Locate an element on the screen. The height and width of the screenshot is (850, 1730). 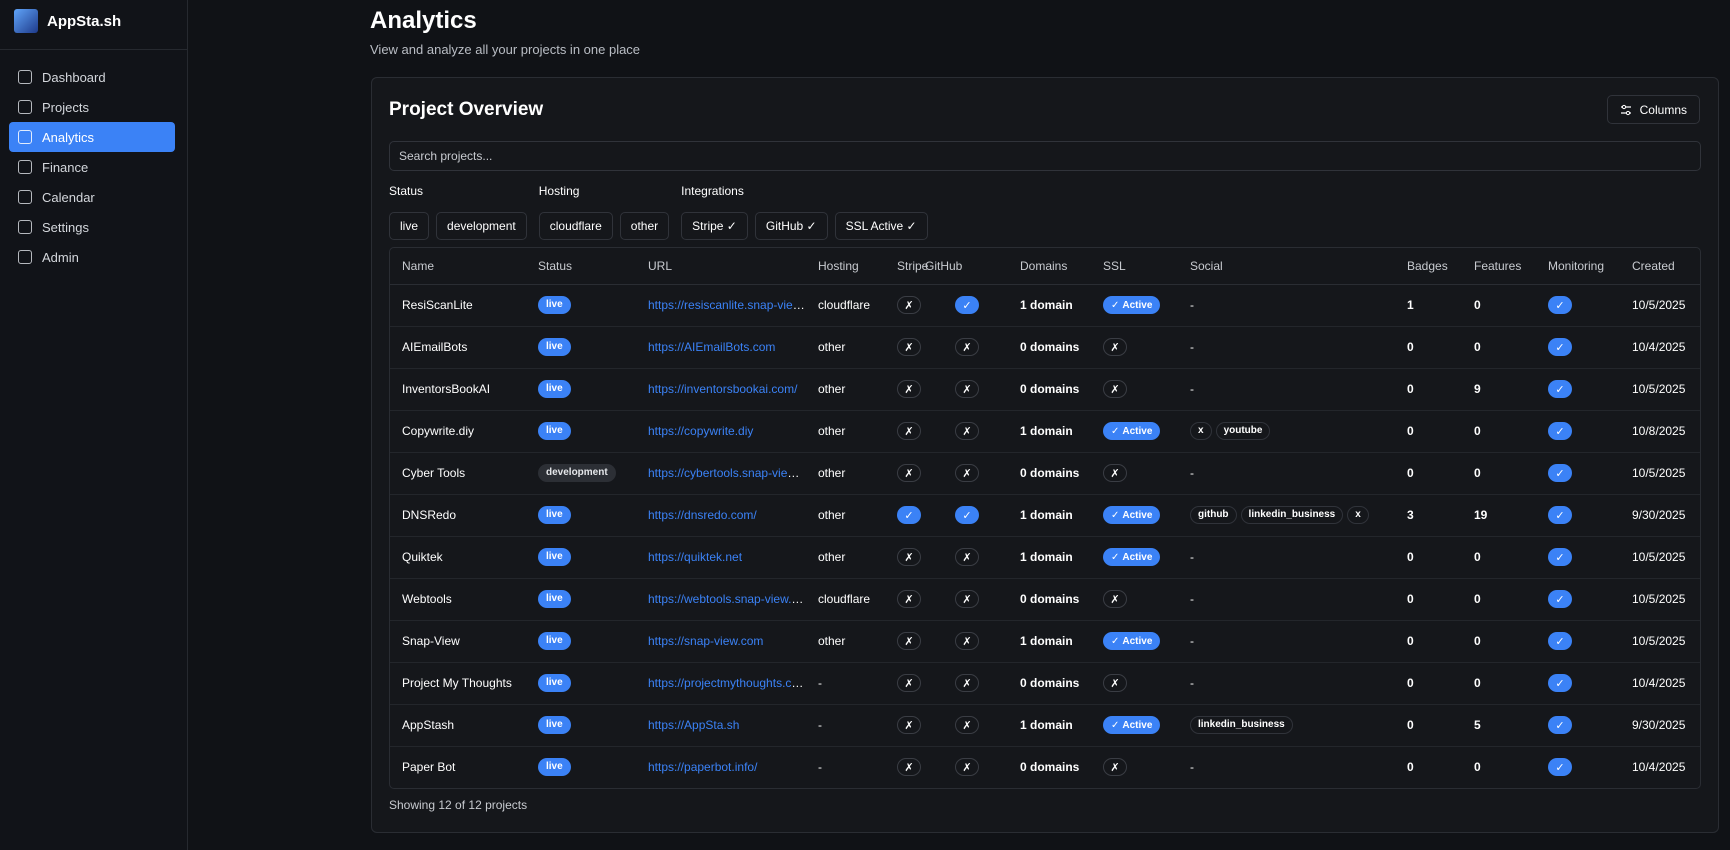
nav-item: Admin is located at coordinates (92, 257).